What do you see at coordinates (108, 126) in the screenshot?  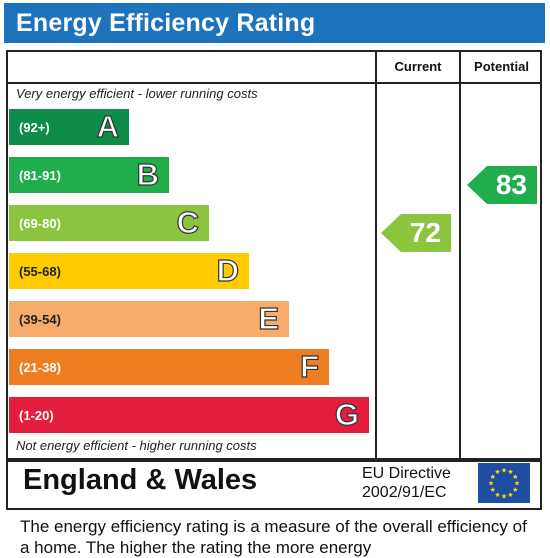 I see `band-a-letter: A` at bounding box center [108, 126].